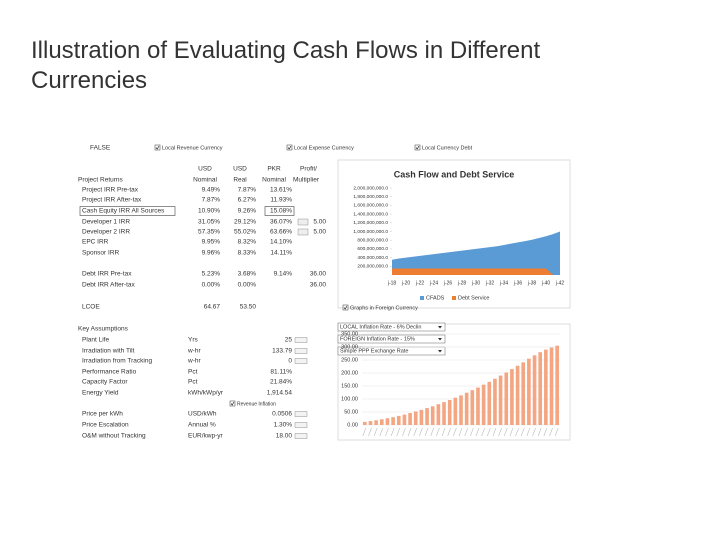 The height and width of the screenshot is (540, 720). I want to click on unit-cell: w-hr, so click(194, 361).